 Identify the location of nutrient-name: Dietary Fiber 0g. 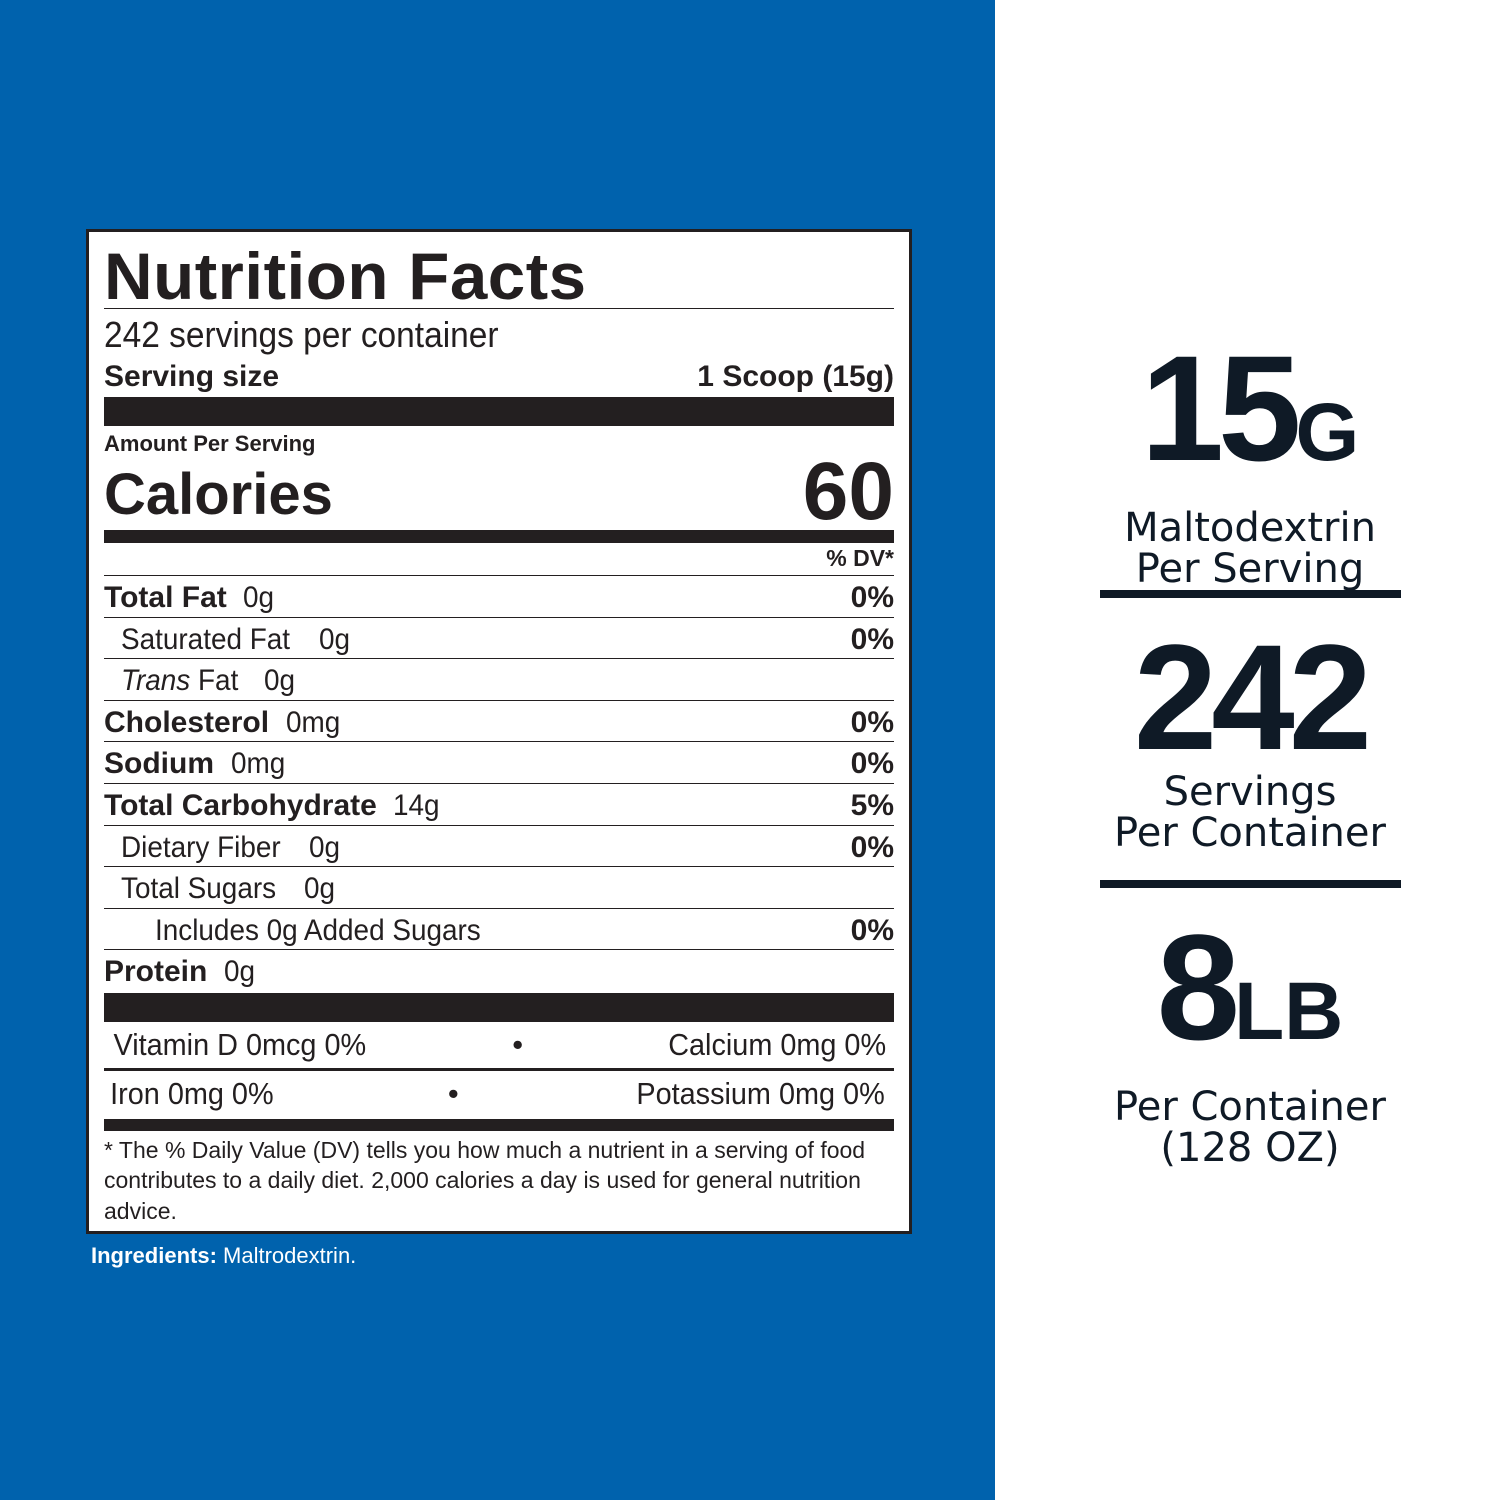
(232, 846).